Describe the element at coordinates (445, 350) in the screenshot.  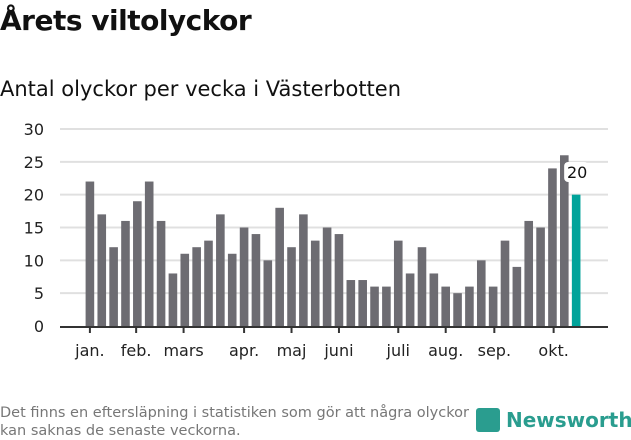
I see `x-tick-label: aug.` at that location.